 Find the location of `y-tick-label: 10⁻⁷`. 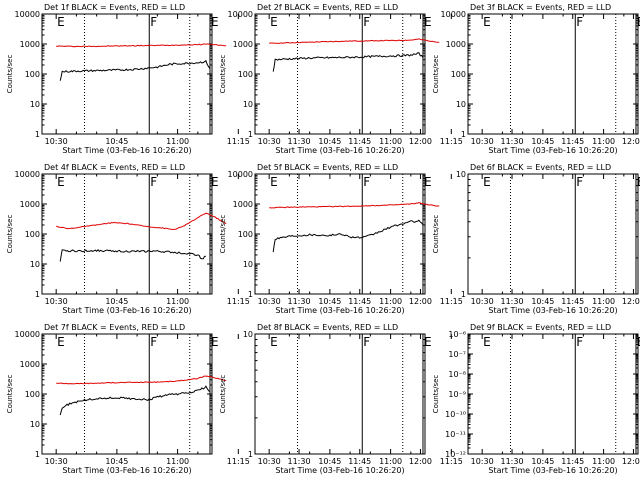

y-tick-label: 10⁻⁷ is located at coordinates (457, 354).